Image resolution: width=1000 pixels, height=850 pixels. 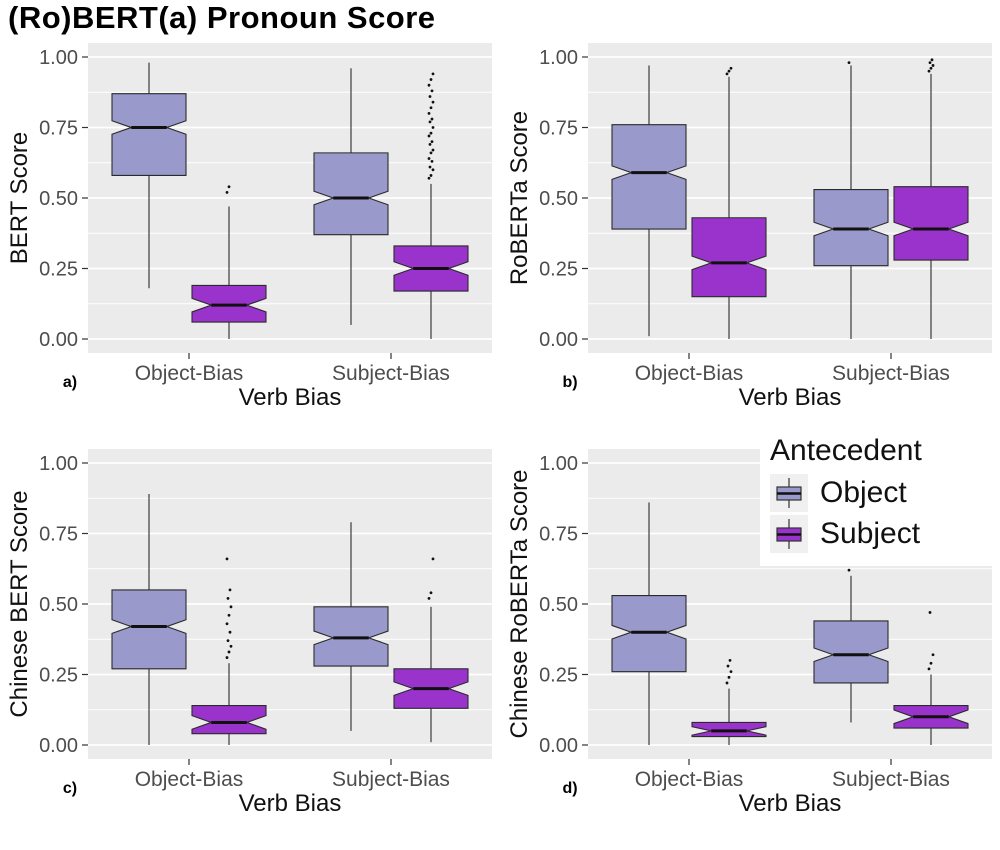 I want to click on figure-title: (Ro)BERT(a) Pronoun Score, so click(x=222, y=17).